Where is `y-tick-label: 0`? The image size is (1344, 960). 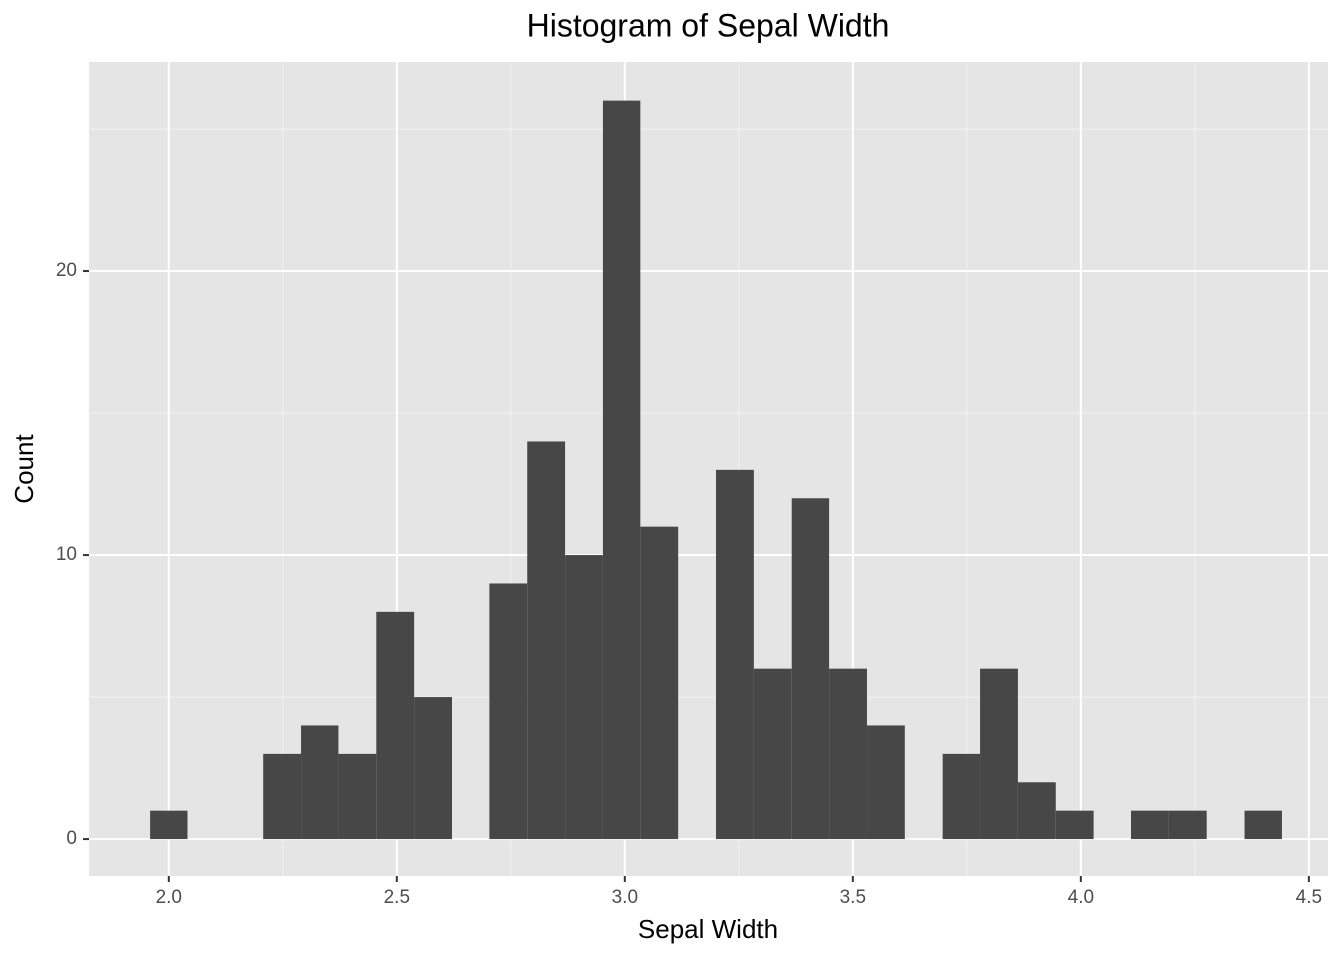 y-tick-label: 0 is located at coordinates (71, 838).